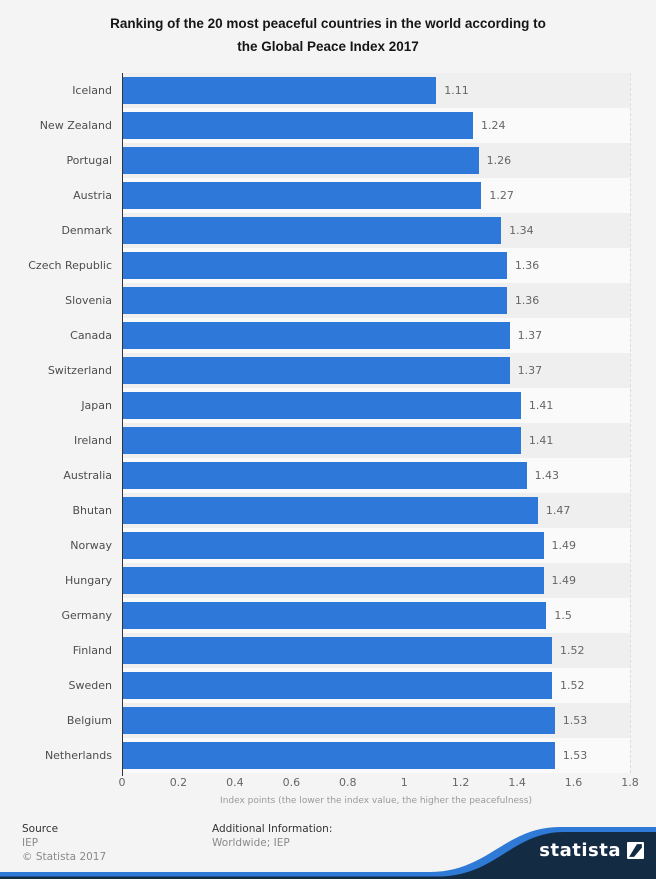 This screenshot has height=879, width=656. What do you see at coordinates (91, 545) in the screenshot?
I see `country-label: Norway` at bounding box center [91, 545].